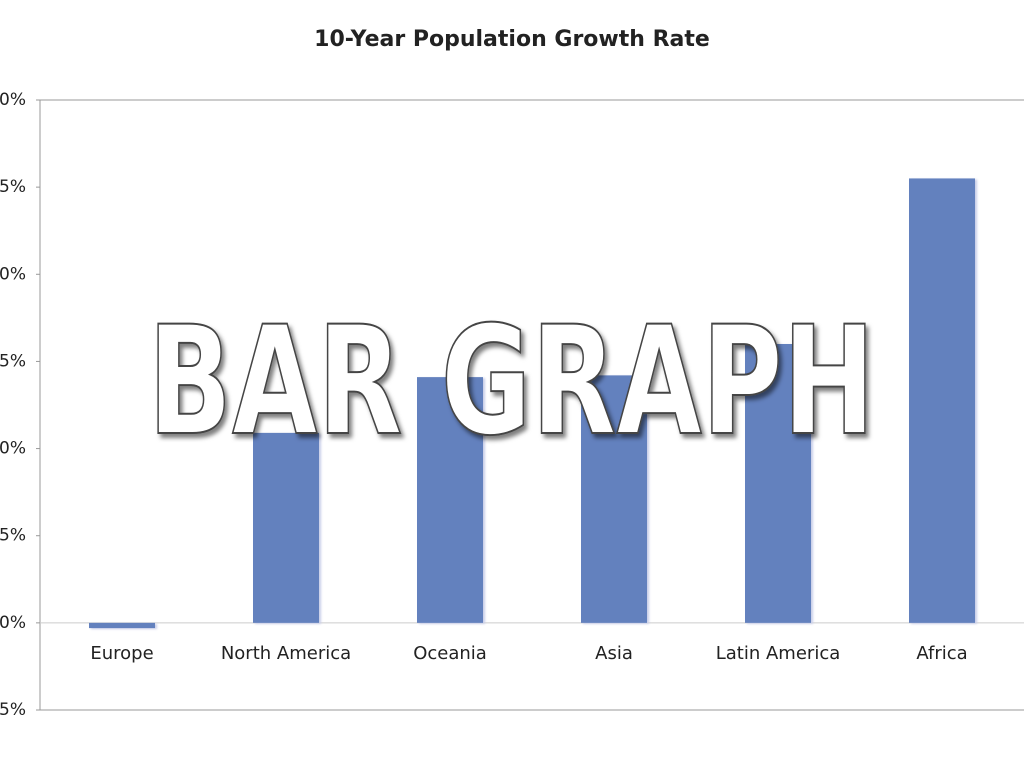 The image size is (1024, 768). What do you see at coordinates (450, 653) in the screenshot?
I see `x-tick-label: Oceania` at bounding box center [450, 653].